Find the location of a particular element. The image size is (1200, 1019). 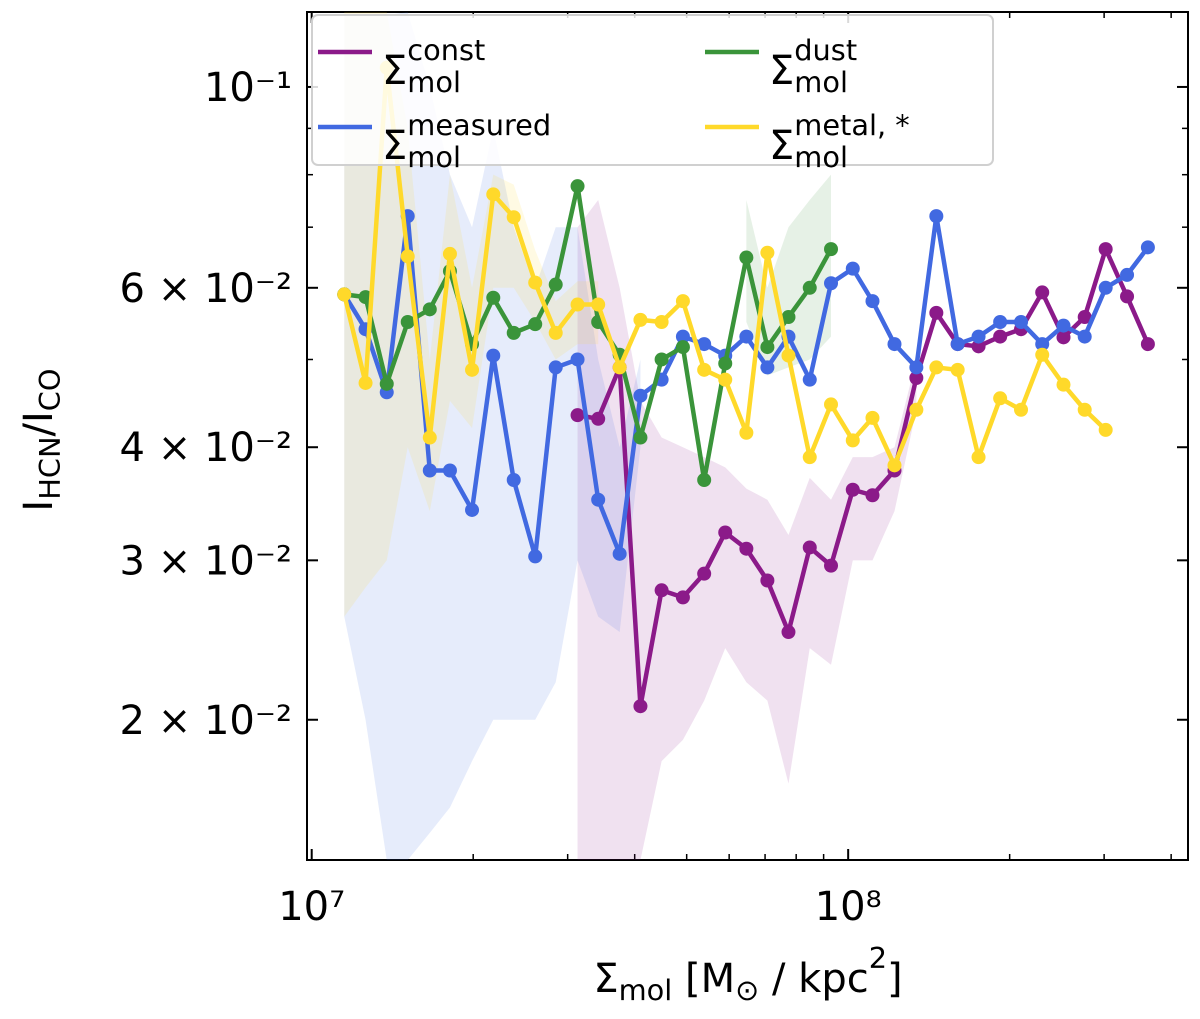

legend-box is located at coordinates (652, 90).